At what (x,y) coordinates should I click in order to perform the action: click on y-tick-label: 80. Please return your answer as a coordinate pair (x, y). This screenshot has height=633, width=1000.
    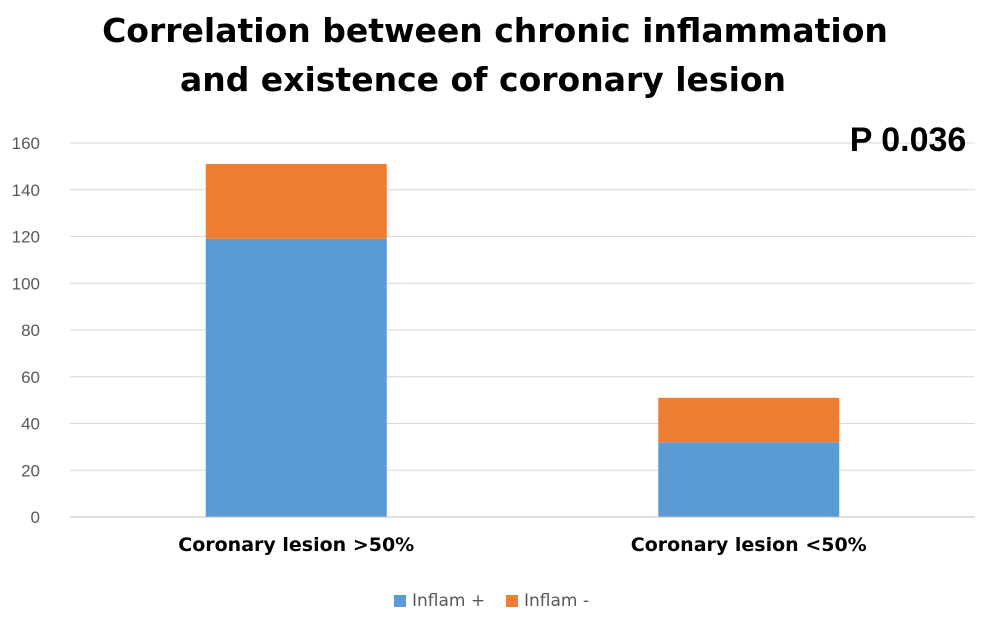
    Looking at the image, I should click on (30, 330).